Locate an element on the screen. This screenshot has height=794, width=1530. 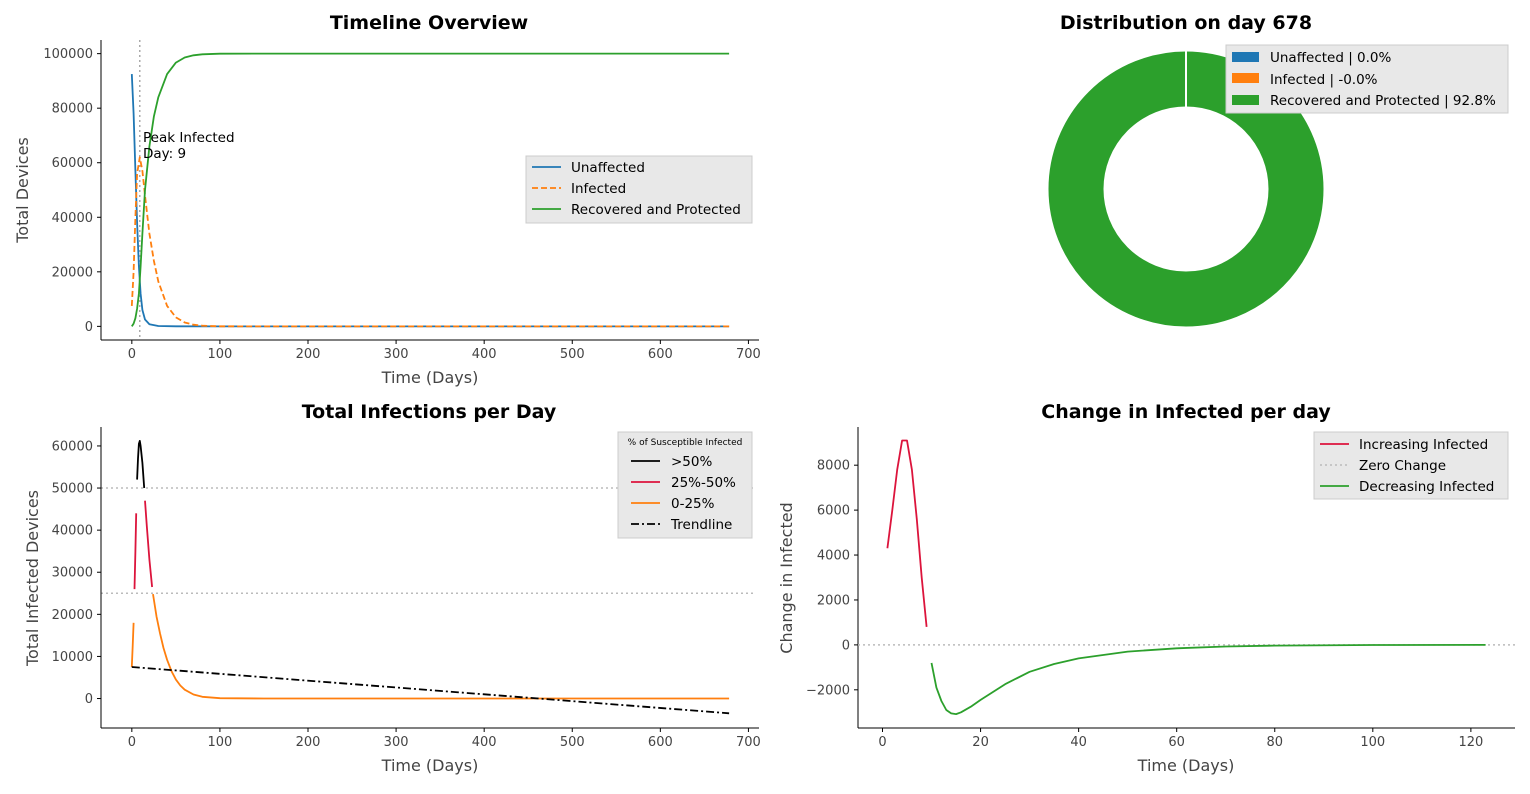
total-infections-title: Total Infections per Day is located at coordinates (429, 412).